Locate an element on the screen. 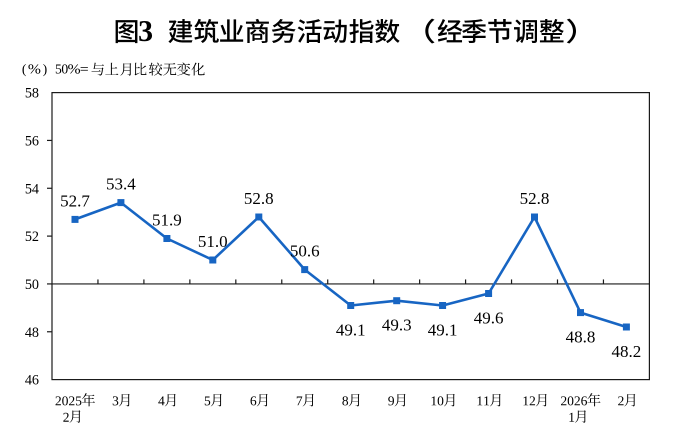  svg-text: 48 is located at coordinates (32, 333).